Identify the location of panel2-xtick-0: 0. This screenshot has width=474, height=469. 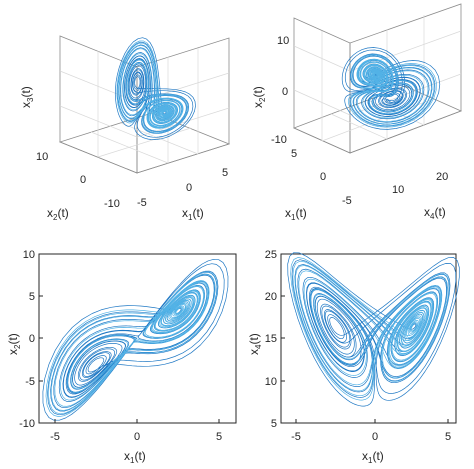
(323, 177).